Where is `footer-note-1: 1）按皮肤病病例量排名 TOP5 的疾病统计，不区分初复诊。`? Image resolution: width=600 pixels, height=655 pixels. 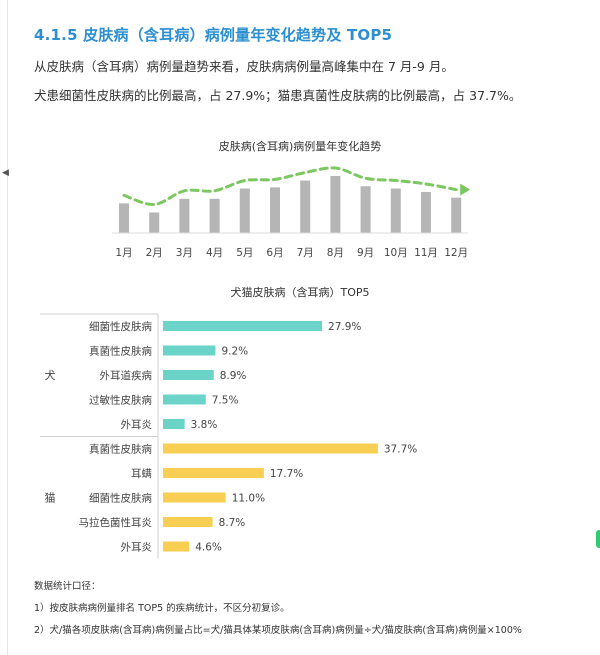 footer-note-1: 1）按皮肤病病例量排名 TOP5 的疾病统计，不区分初复诊。 is located at coordinates (162, 608).